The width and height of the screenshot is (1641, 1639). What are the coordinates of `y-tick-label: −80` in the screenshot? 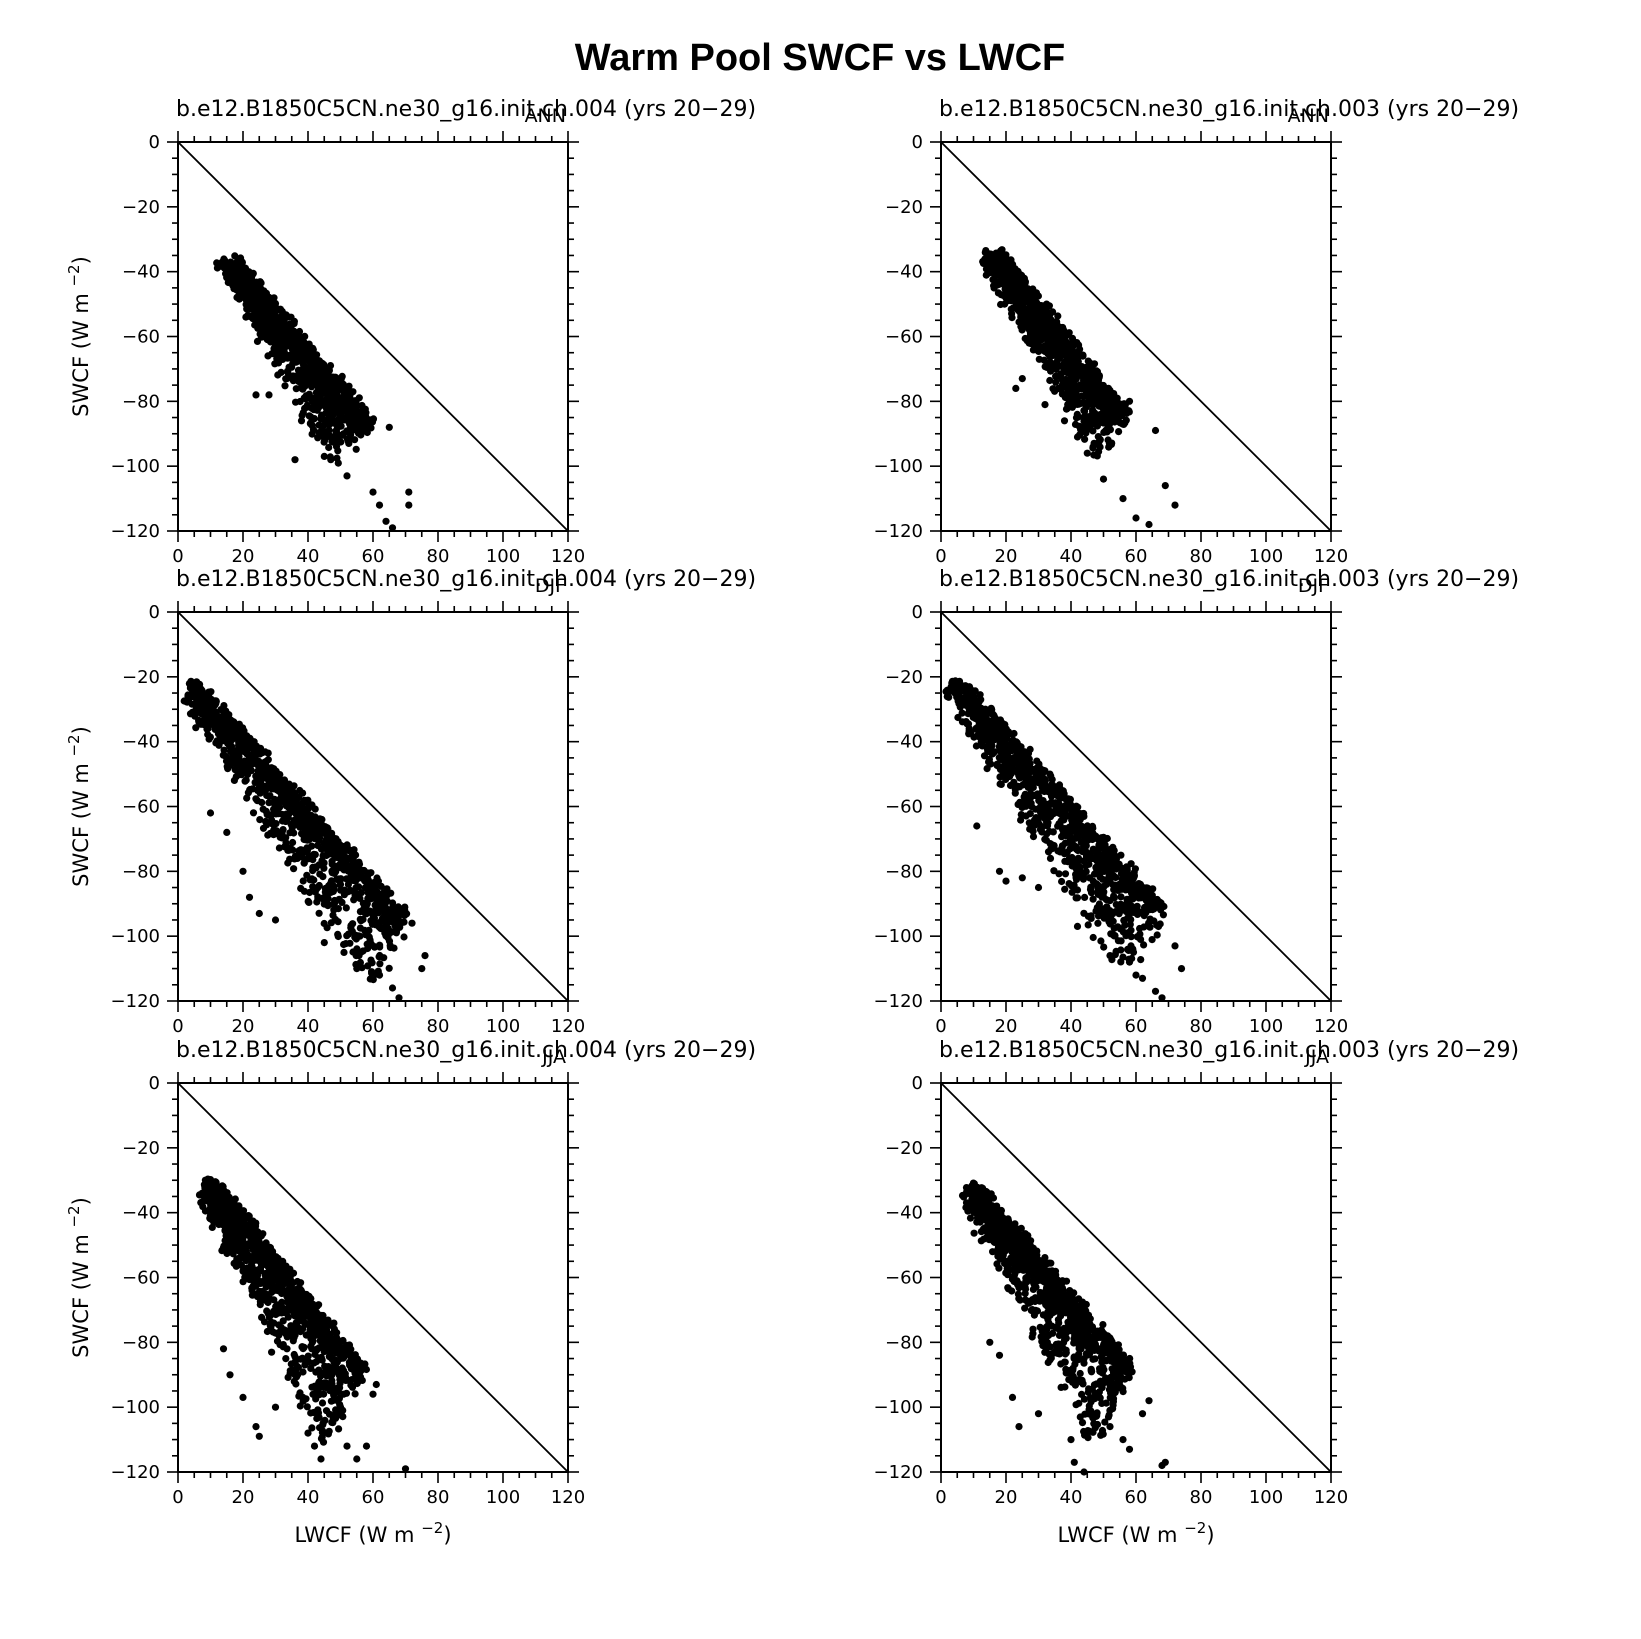 It's located at (904, 871).